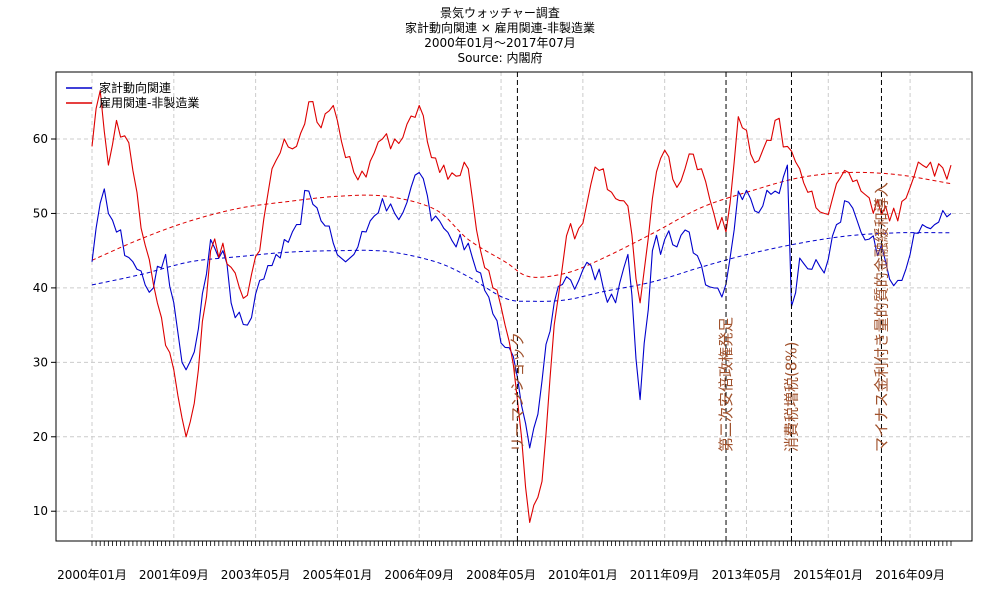 This screenshot has height=600, width=1000. What do you see at coordinates (517, 392) in the screenshot?
I see `event-label: リーマンショック` at bounding box center [517, 392].